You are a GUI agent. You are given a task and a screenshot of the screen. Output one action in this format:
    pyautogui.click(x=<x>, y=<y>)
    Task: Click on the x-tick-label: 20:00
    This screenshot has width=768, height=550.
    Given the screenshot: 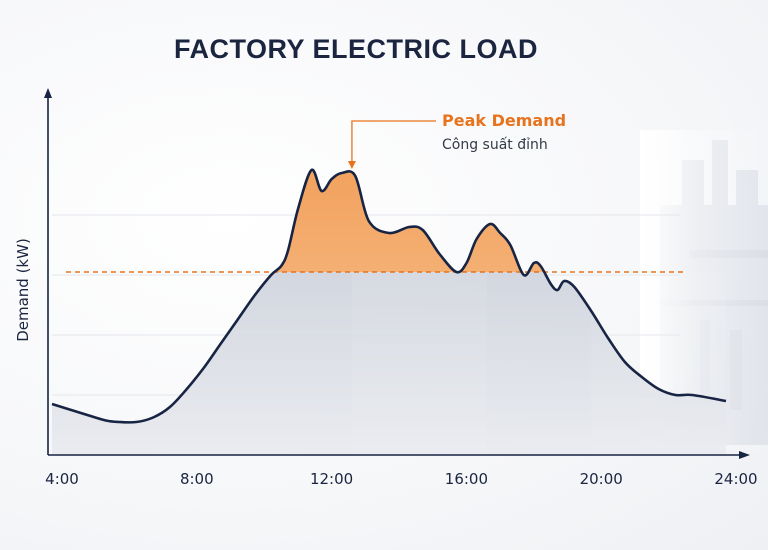 What is the action you would take?
    pyautogui.click(x=601, y=479)
    